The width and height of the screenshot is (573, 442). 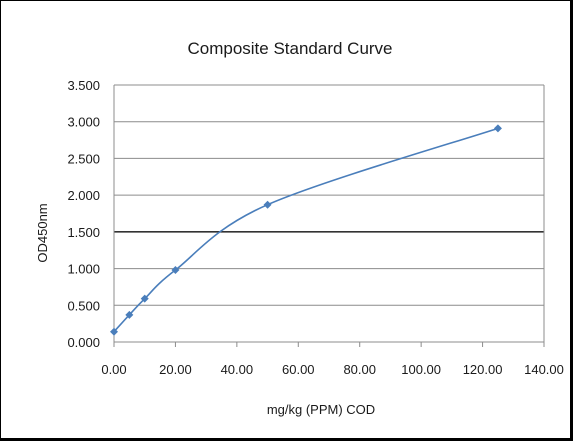 What do you see at coordinates (544, 369) in the screenshot?
I see `x-tick-label: 140.00` at bounding box center [544, 369].